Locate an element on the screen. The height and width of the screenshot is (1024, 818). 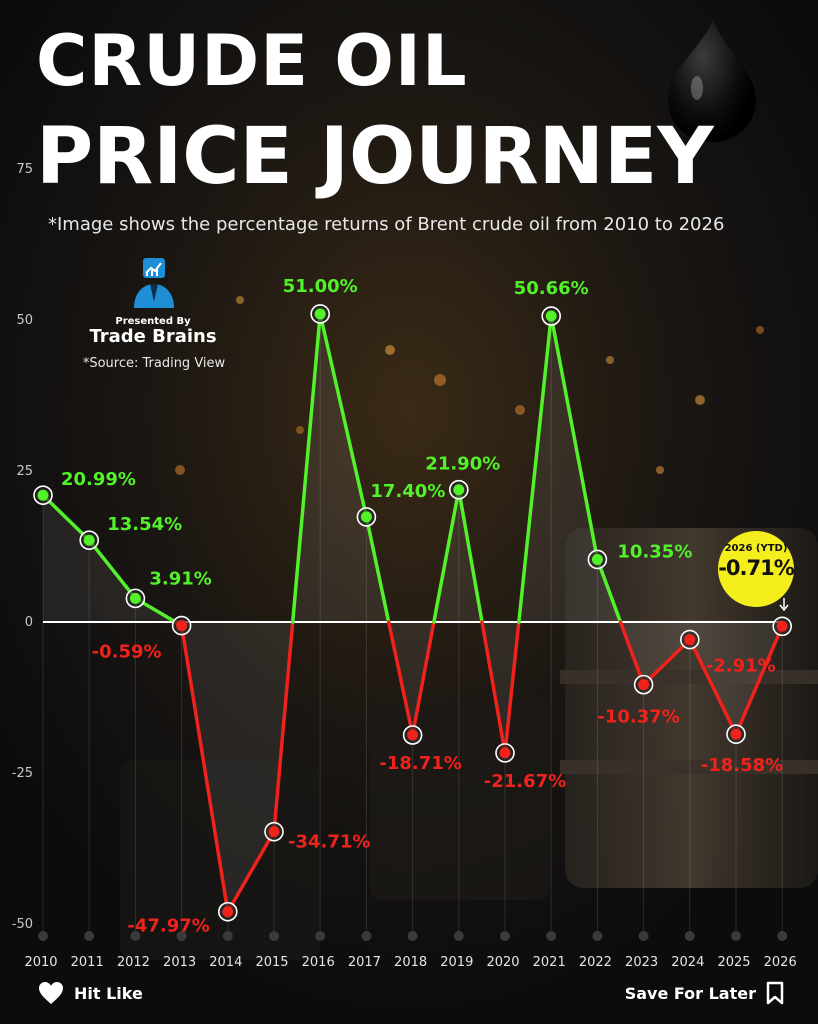
title-line-1: CRUDE OIL is located at coordinates (252, 61).